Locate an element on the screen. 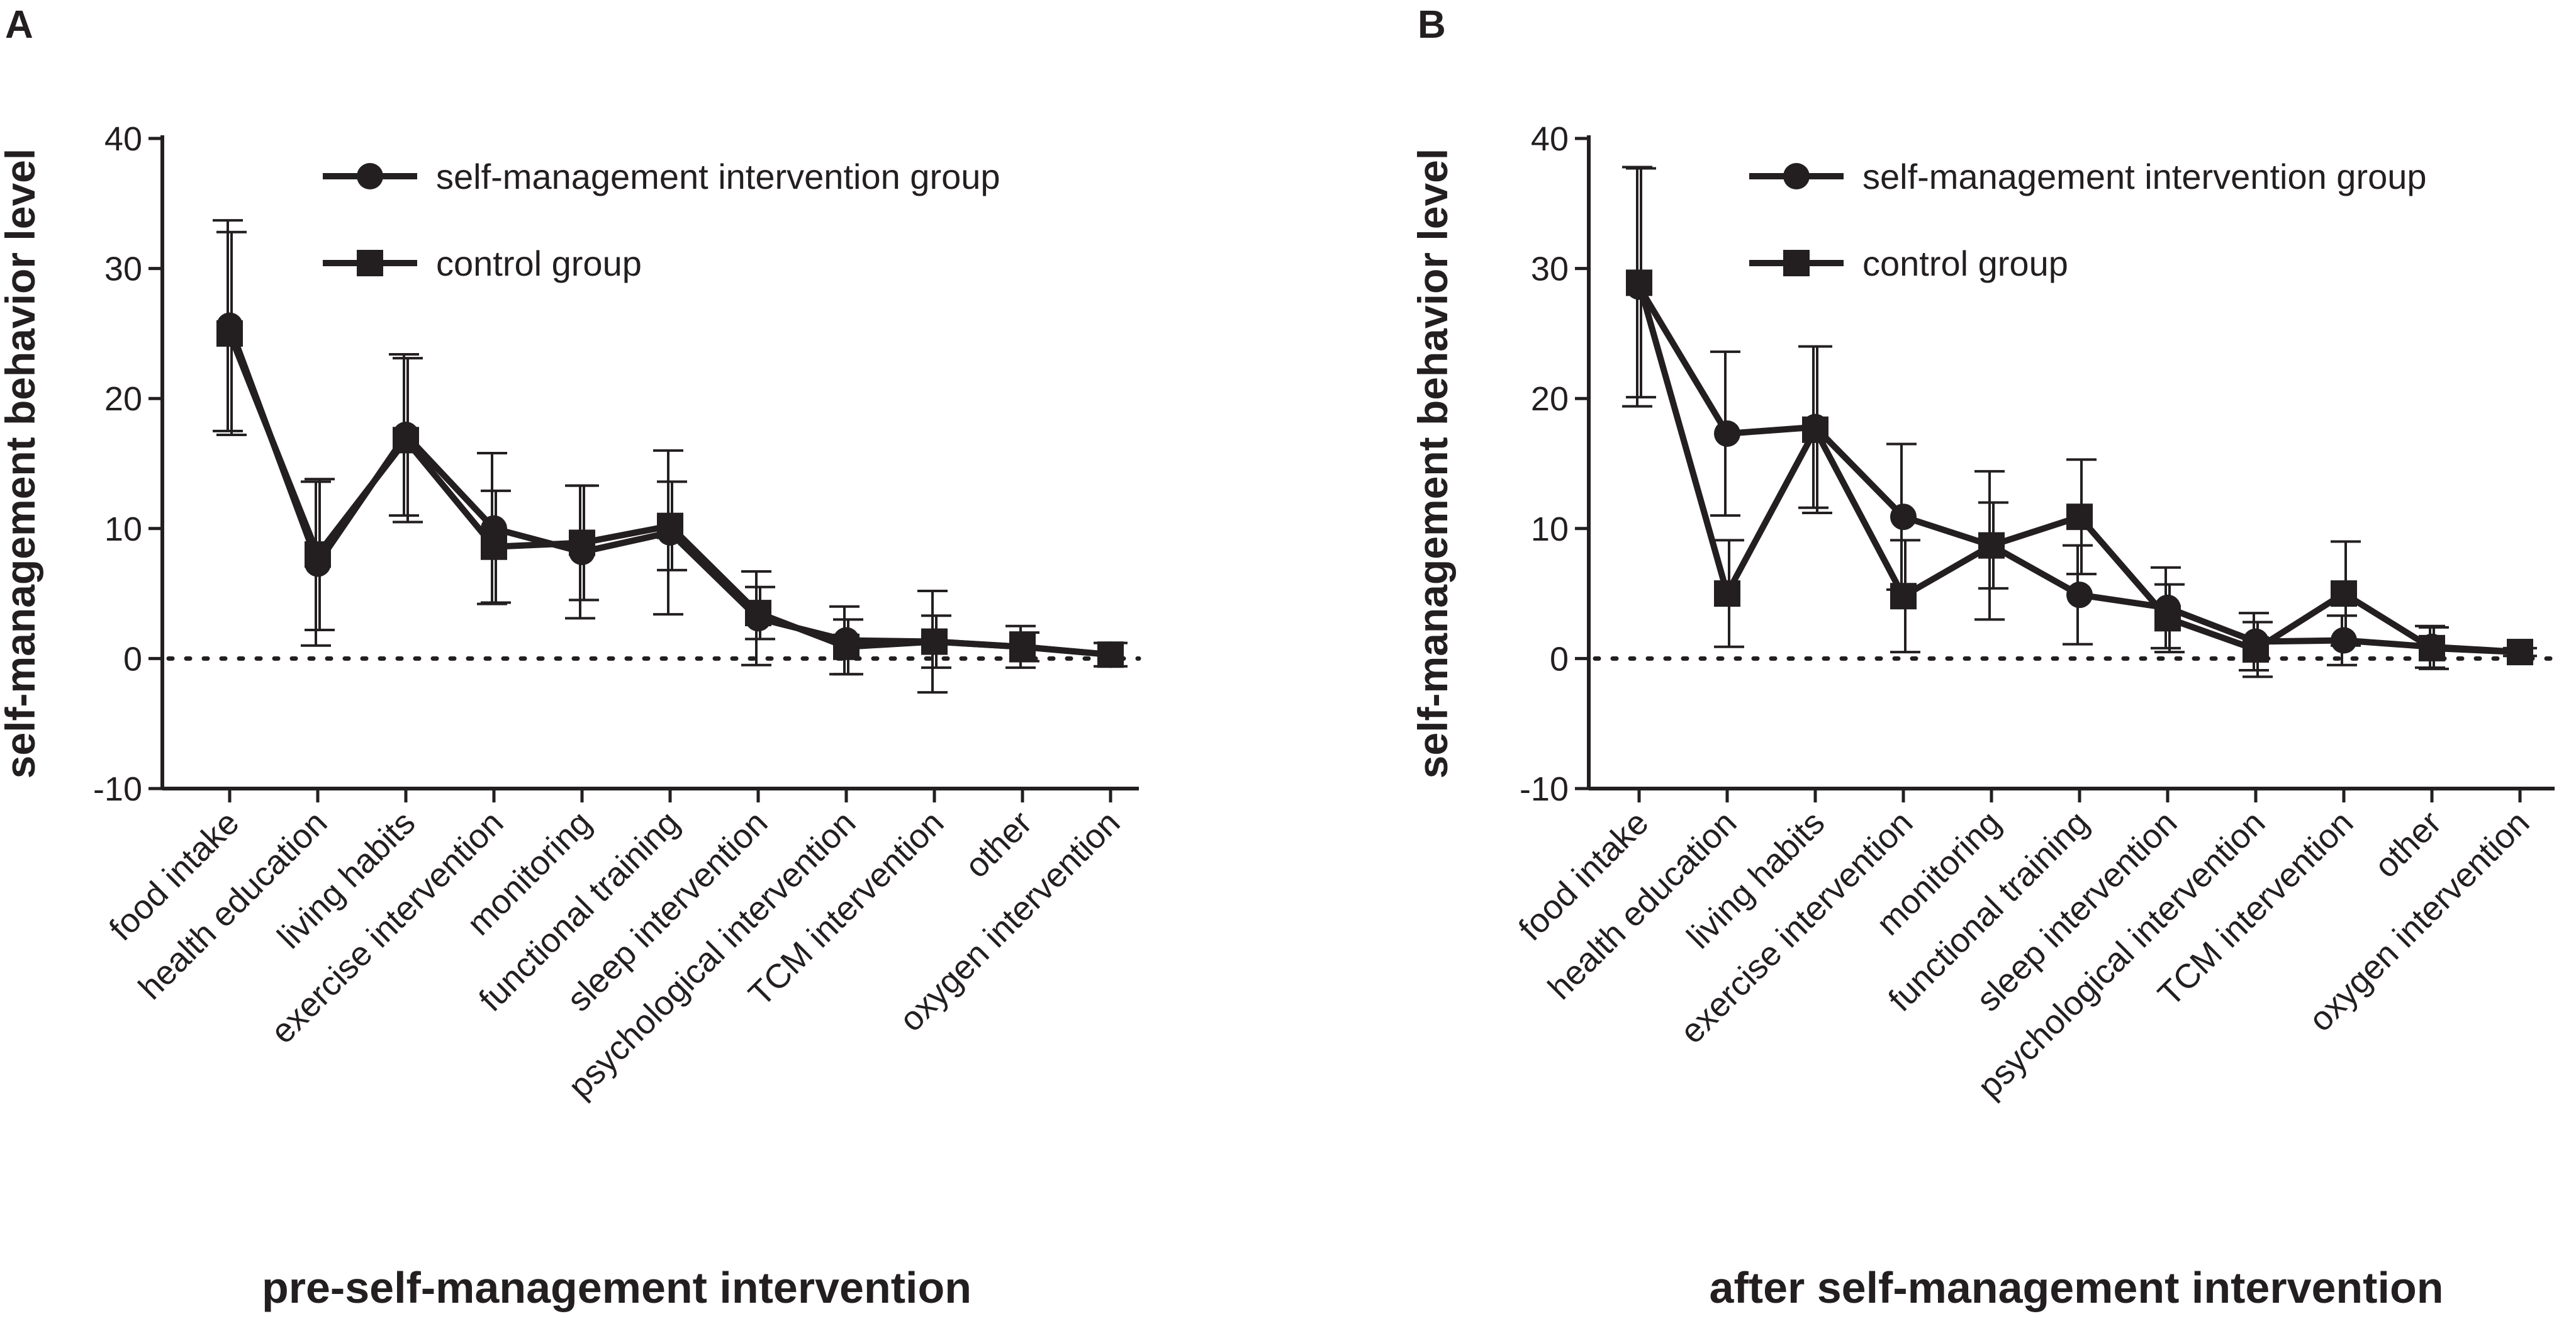 The image size is (2576, 1321). panel-label: B is located at coordinates (1432, 25).